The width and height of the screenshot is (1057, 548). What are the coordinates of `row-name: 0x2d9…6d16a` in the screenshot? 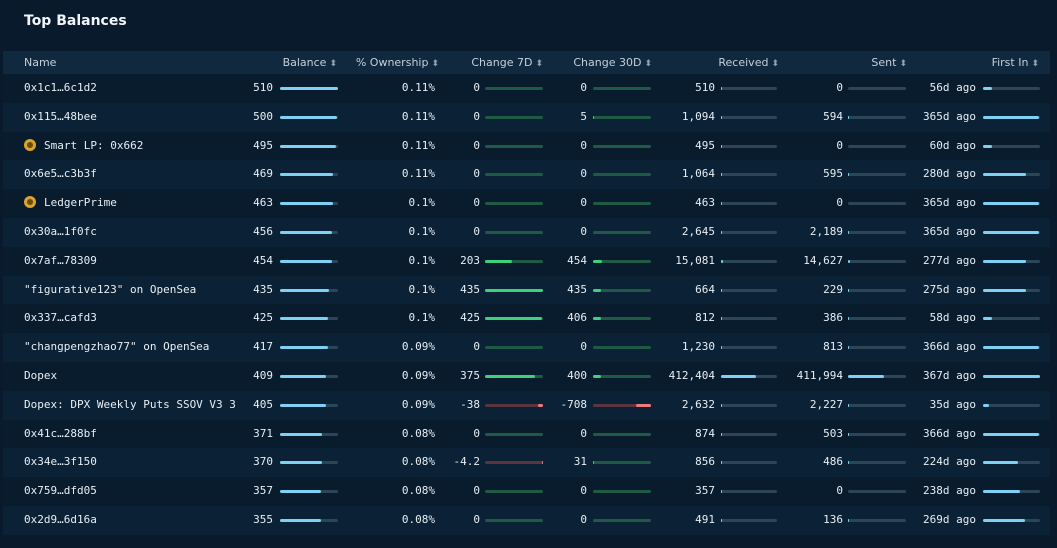 It's located at (60, 520).